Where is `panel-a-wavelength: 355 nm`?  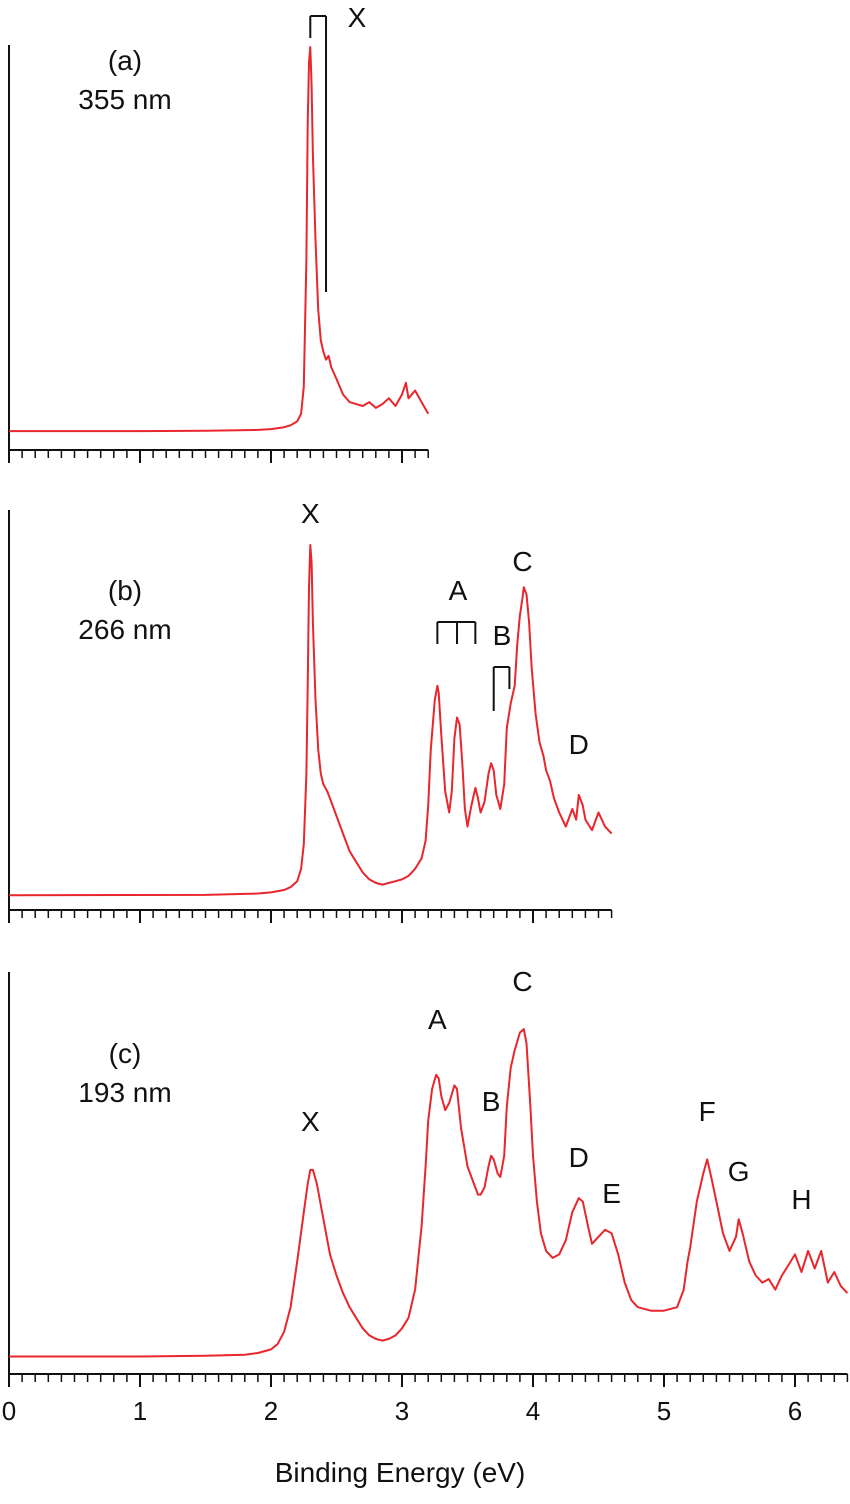
panel-a-wavelength: 355 nm is located at coordinates (124, 99).